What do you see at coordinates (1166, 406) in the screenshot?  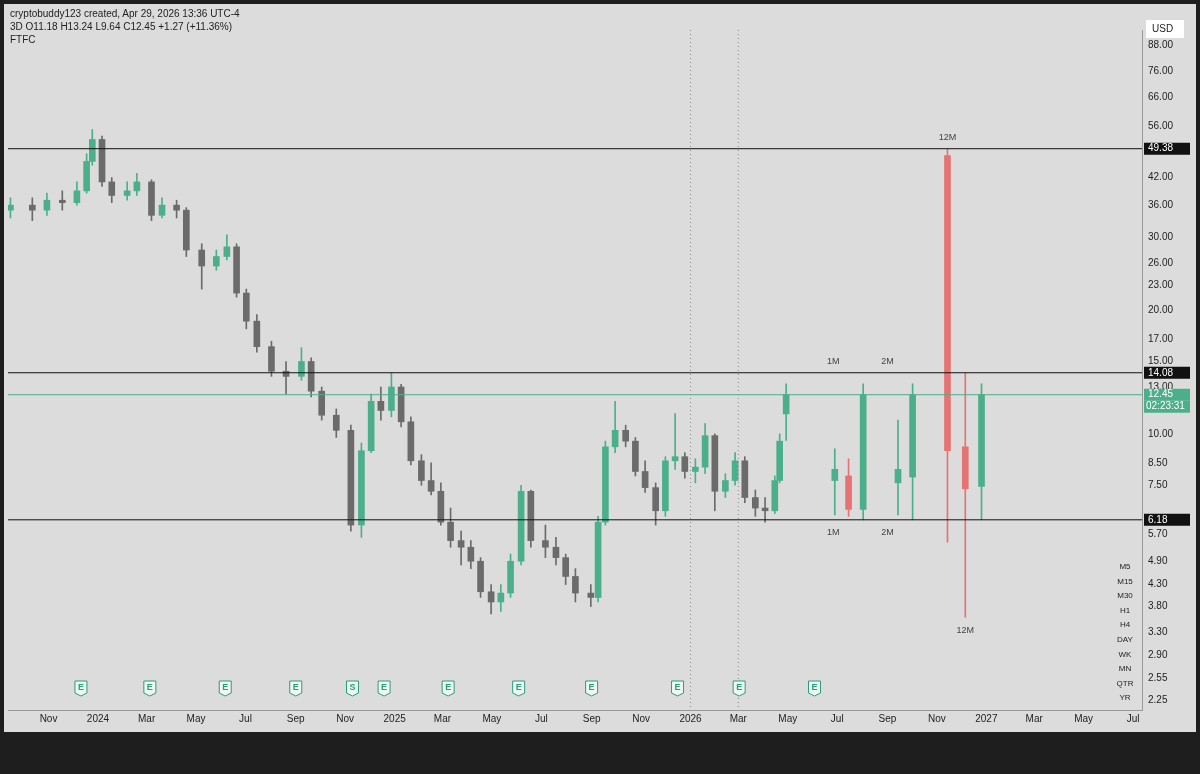 I see `text: 02:23:31` at bounding box center [1166, 406].